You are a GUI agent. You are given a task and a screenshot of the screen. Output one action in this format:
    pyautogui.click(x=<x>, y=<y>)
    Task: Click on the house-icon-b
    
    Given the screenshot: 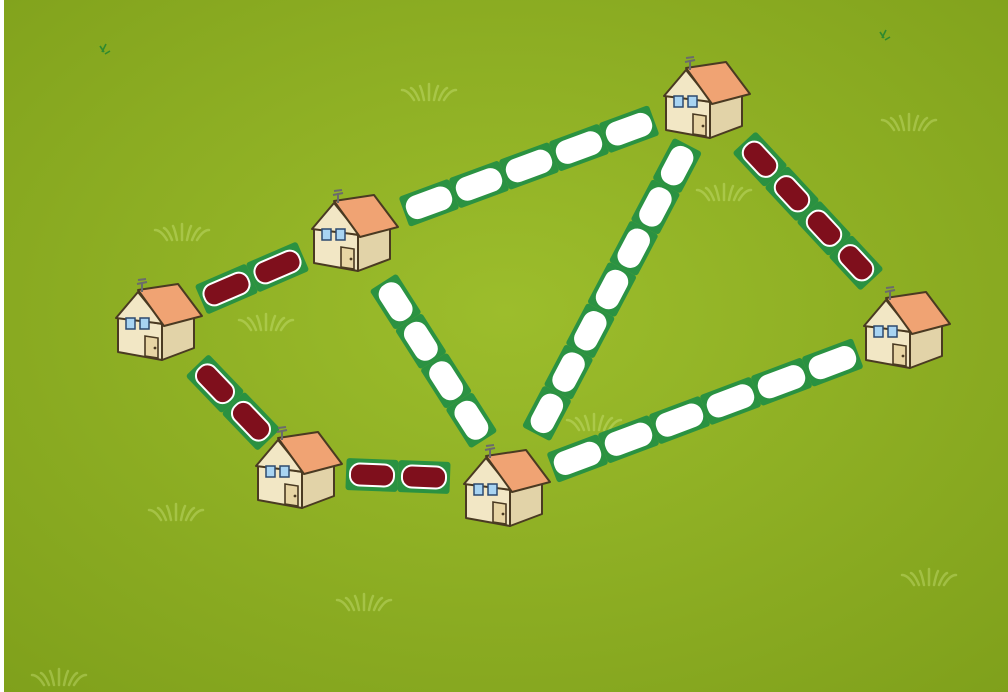 What is the action you would take?
    pyautogui.click(x=355, y=230)
    